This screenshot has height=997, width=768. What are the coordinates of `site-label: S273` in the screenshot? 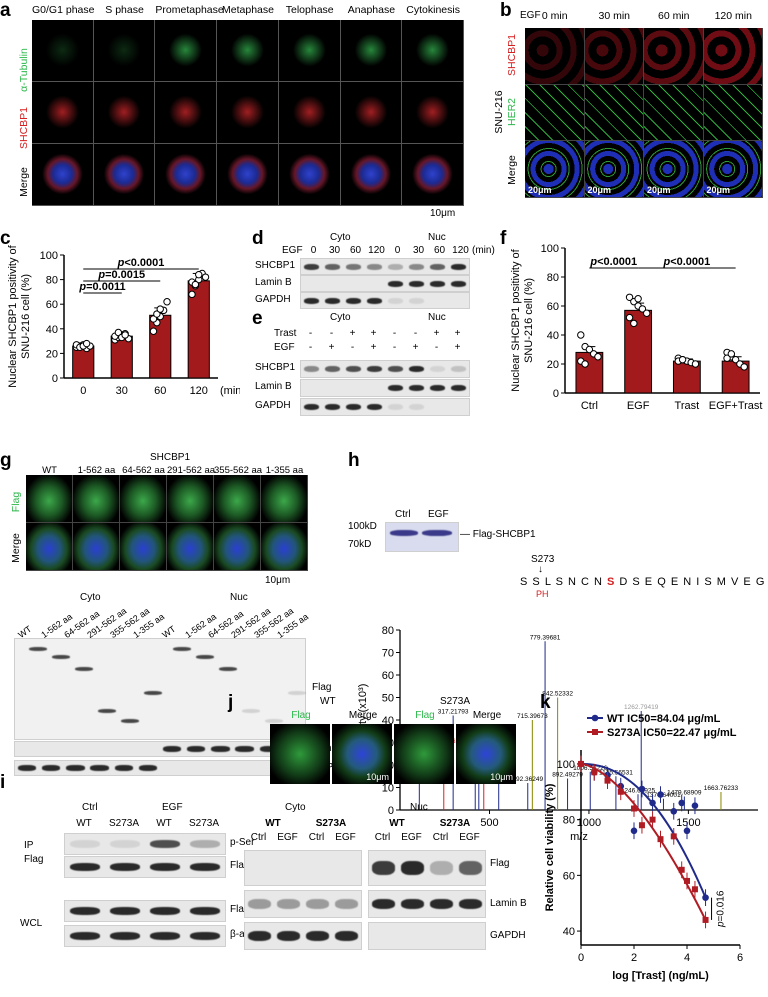 It's located at (543, 559).